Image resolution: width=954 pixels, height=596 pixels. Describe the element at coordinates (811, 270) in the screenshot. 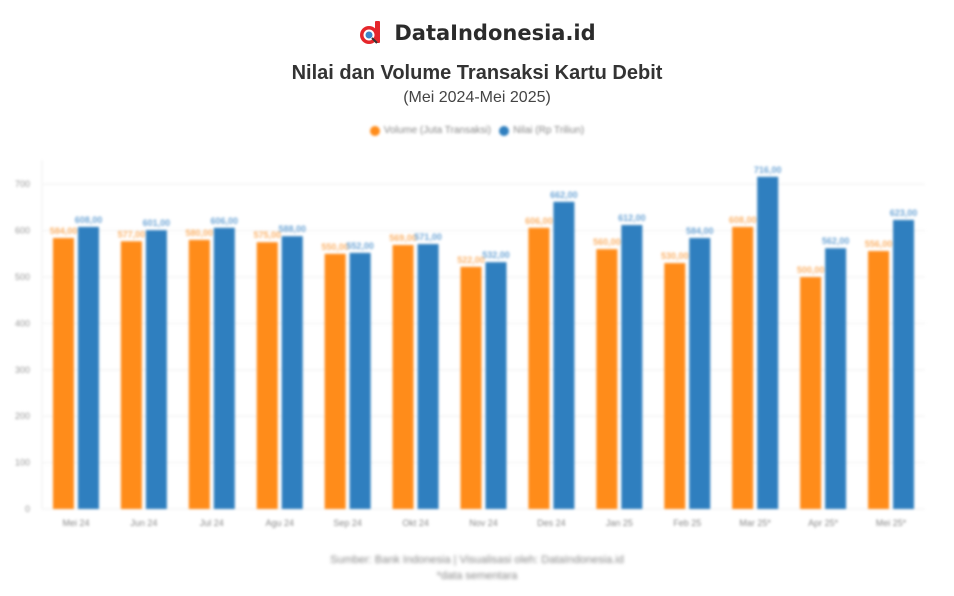

I see `data-label: 500,00` at that location.